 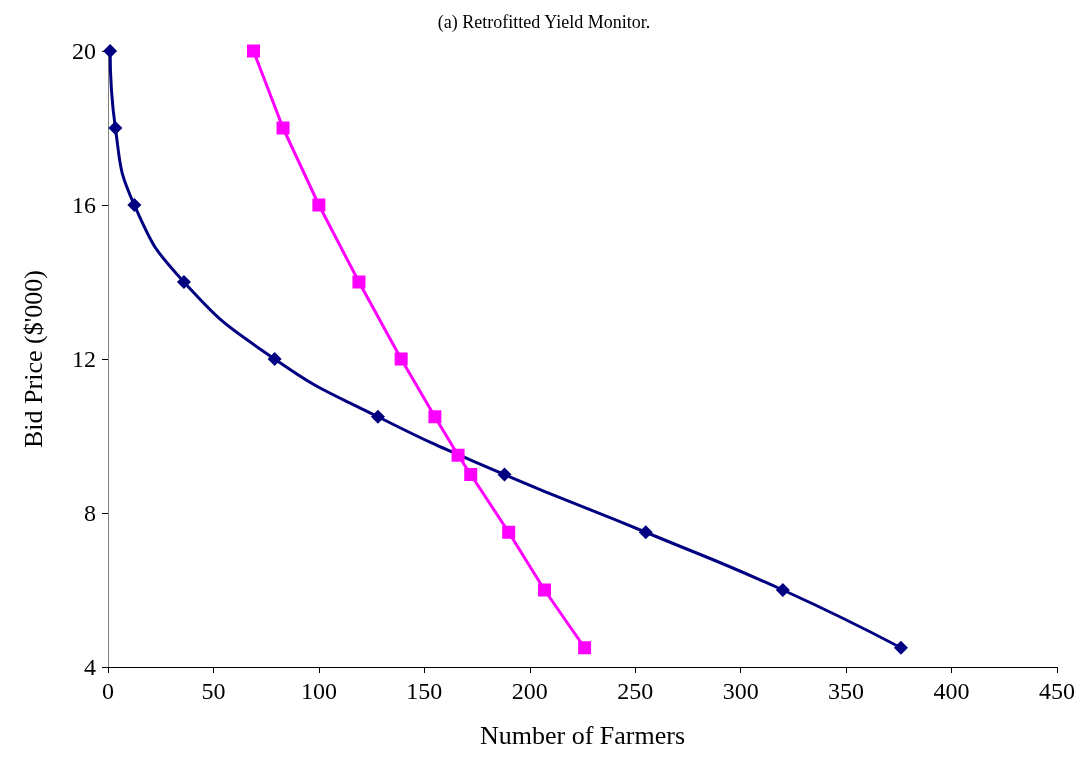 What do you see at coordinates (635, 691) in the screenshot?
I see `x-tick-label: 250` at bounding box center [635, 691].